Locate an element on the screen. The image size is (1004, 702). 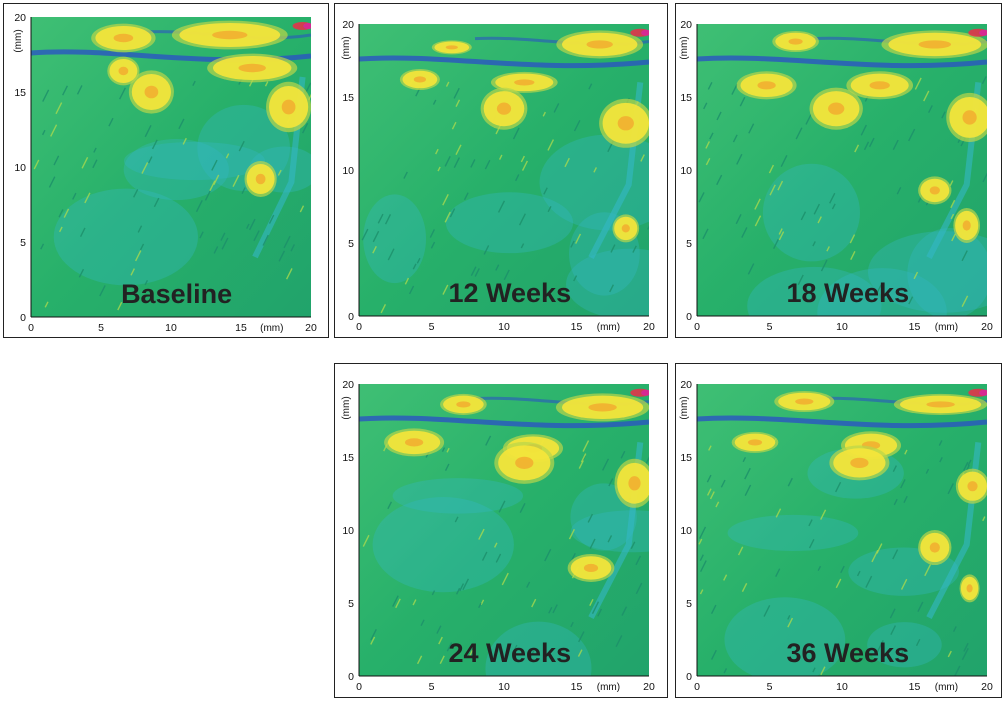
topography-map-baseline: 00 5 5 10 10 15 15 20 20 (mm) (mm) Baseline is located at coordinates (165, 173).